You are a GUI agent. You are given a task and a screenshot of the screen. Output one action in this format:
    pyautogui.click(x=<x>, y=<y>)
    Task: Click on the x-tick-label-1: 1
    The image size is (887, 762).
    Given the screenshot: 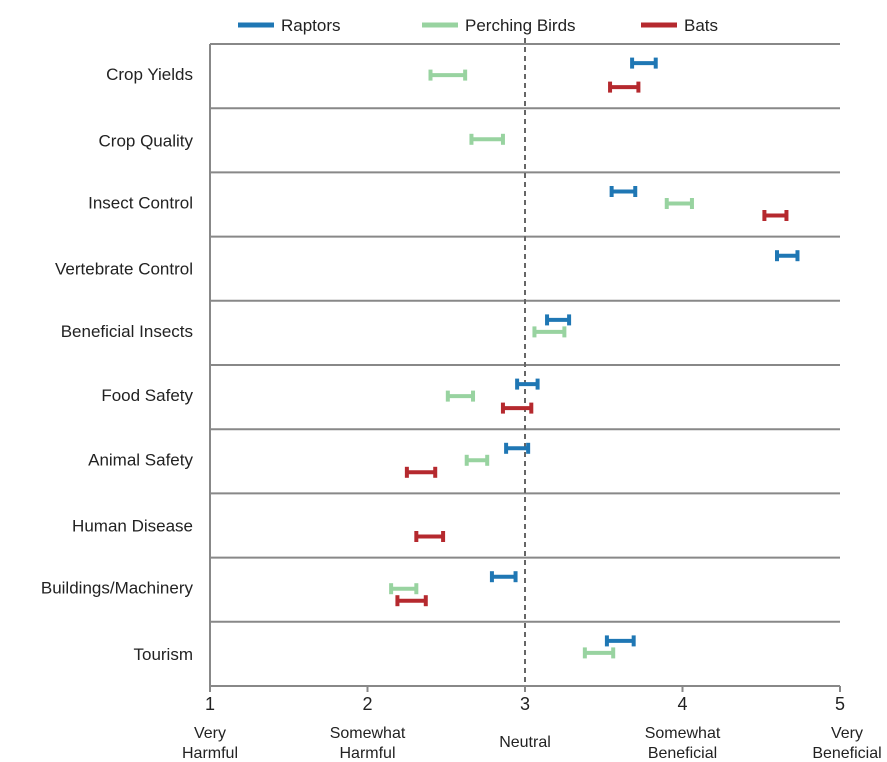 What is the action you would take?
    pyautogui.click(x=210, y=704)
    